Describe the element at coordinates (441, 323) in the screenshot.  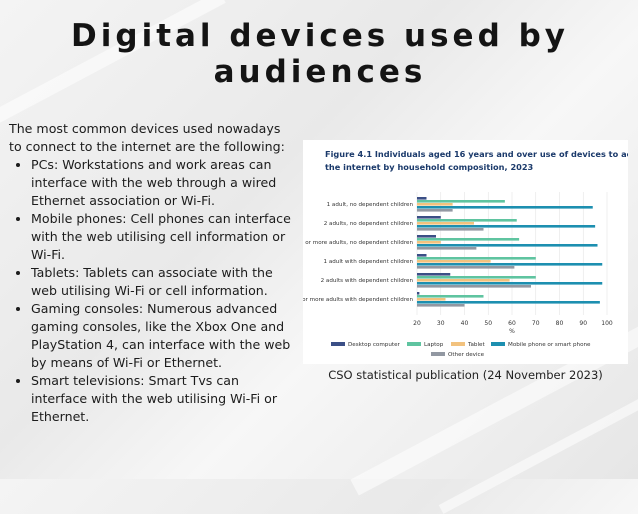
I see `x-tick-label: 30` at that location.